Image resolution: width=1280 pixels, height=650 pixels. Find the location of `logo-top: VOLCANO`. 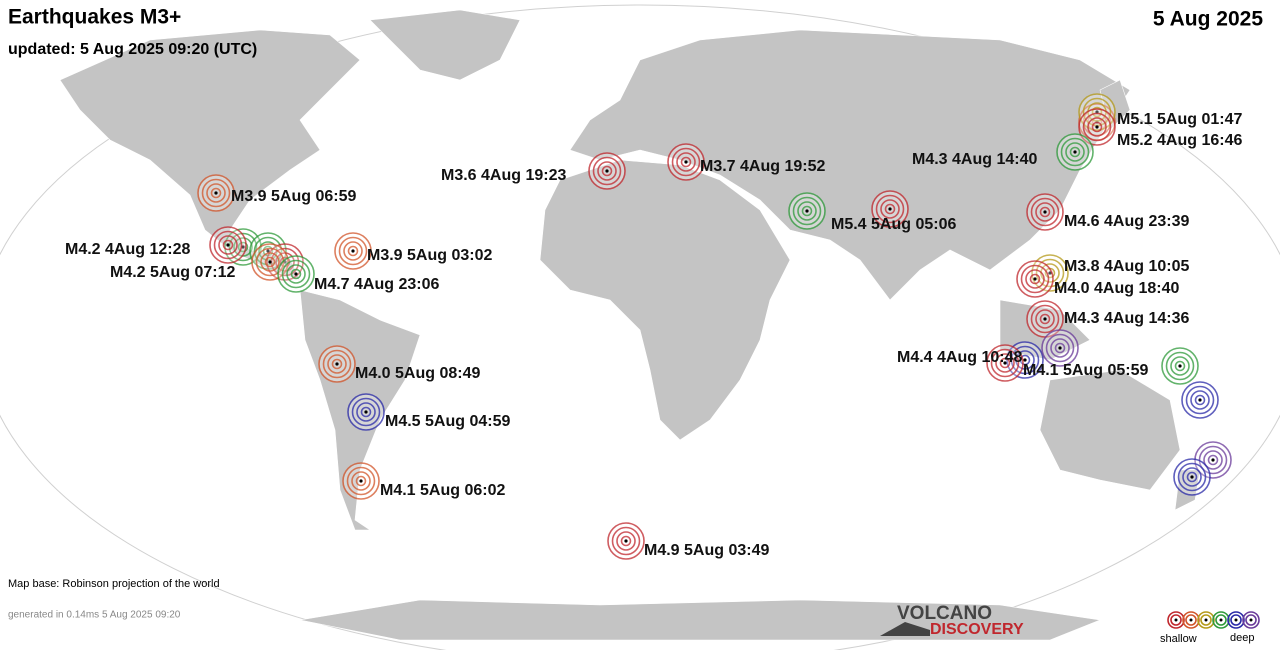

logo-top: VOLCANO is located at coordinates (944, 613).